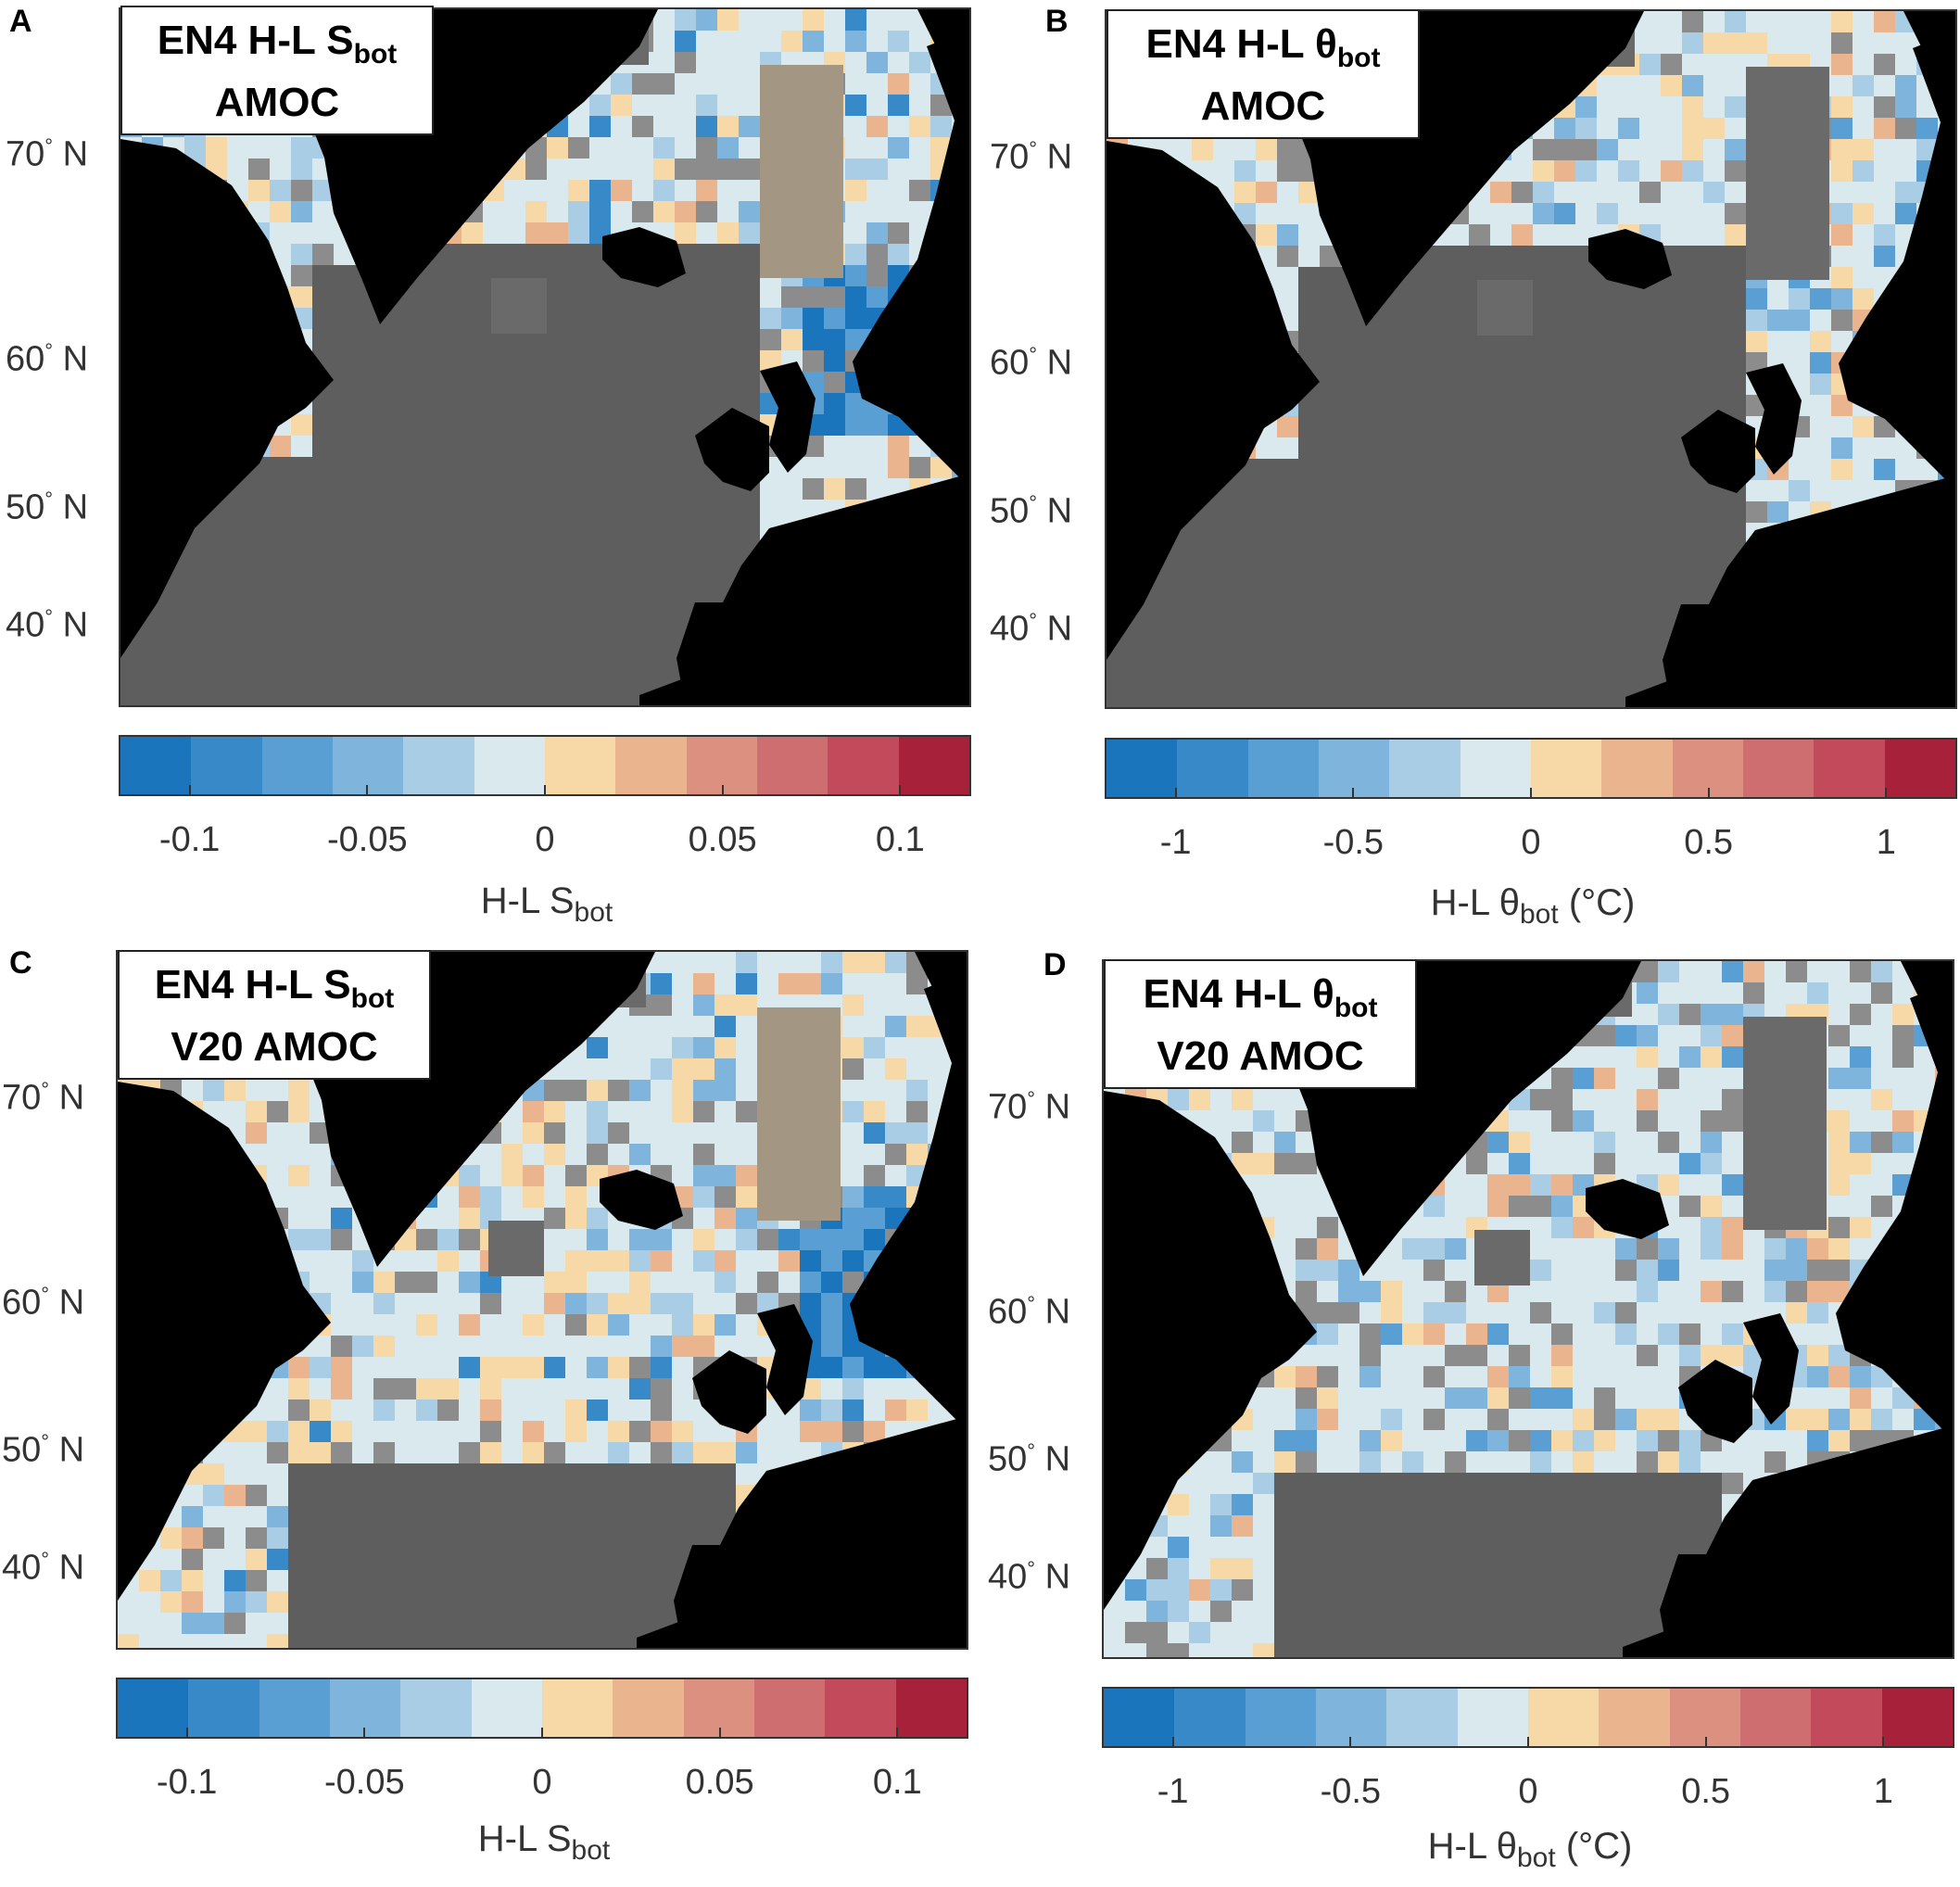 The image size is (1960, 1887). I want to click on colorbar-label: H-L θbot (°C), so click(1533, 906).